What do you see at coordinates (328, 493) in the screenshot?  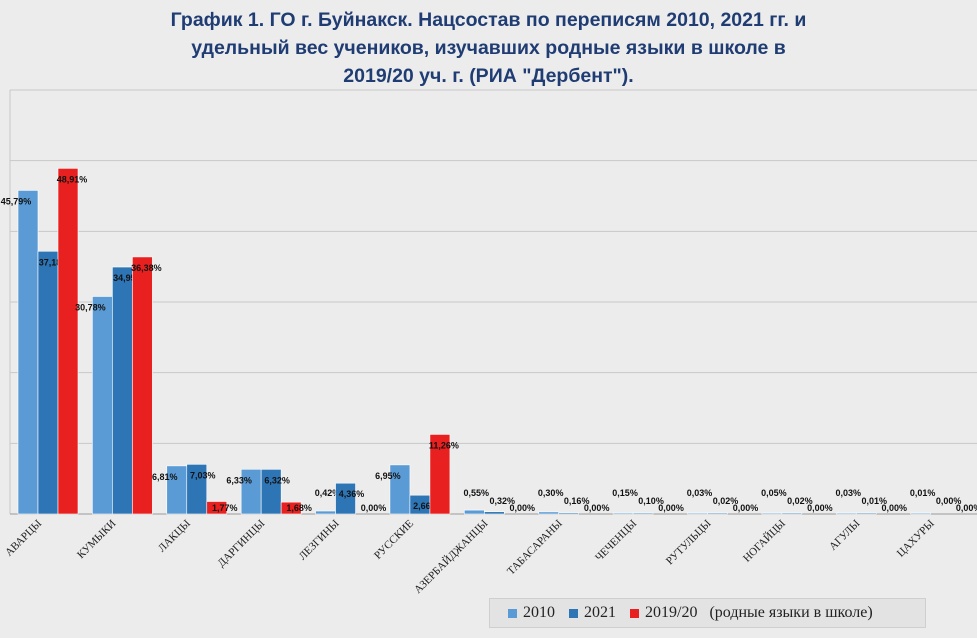 I see `data-label: 0,42%` at bounding box center [328, 493].